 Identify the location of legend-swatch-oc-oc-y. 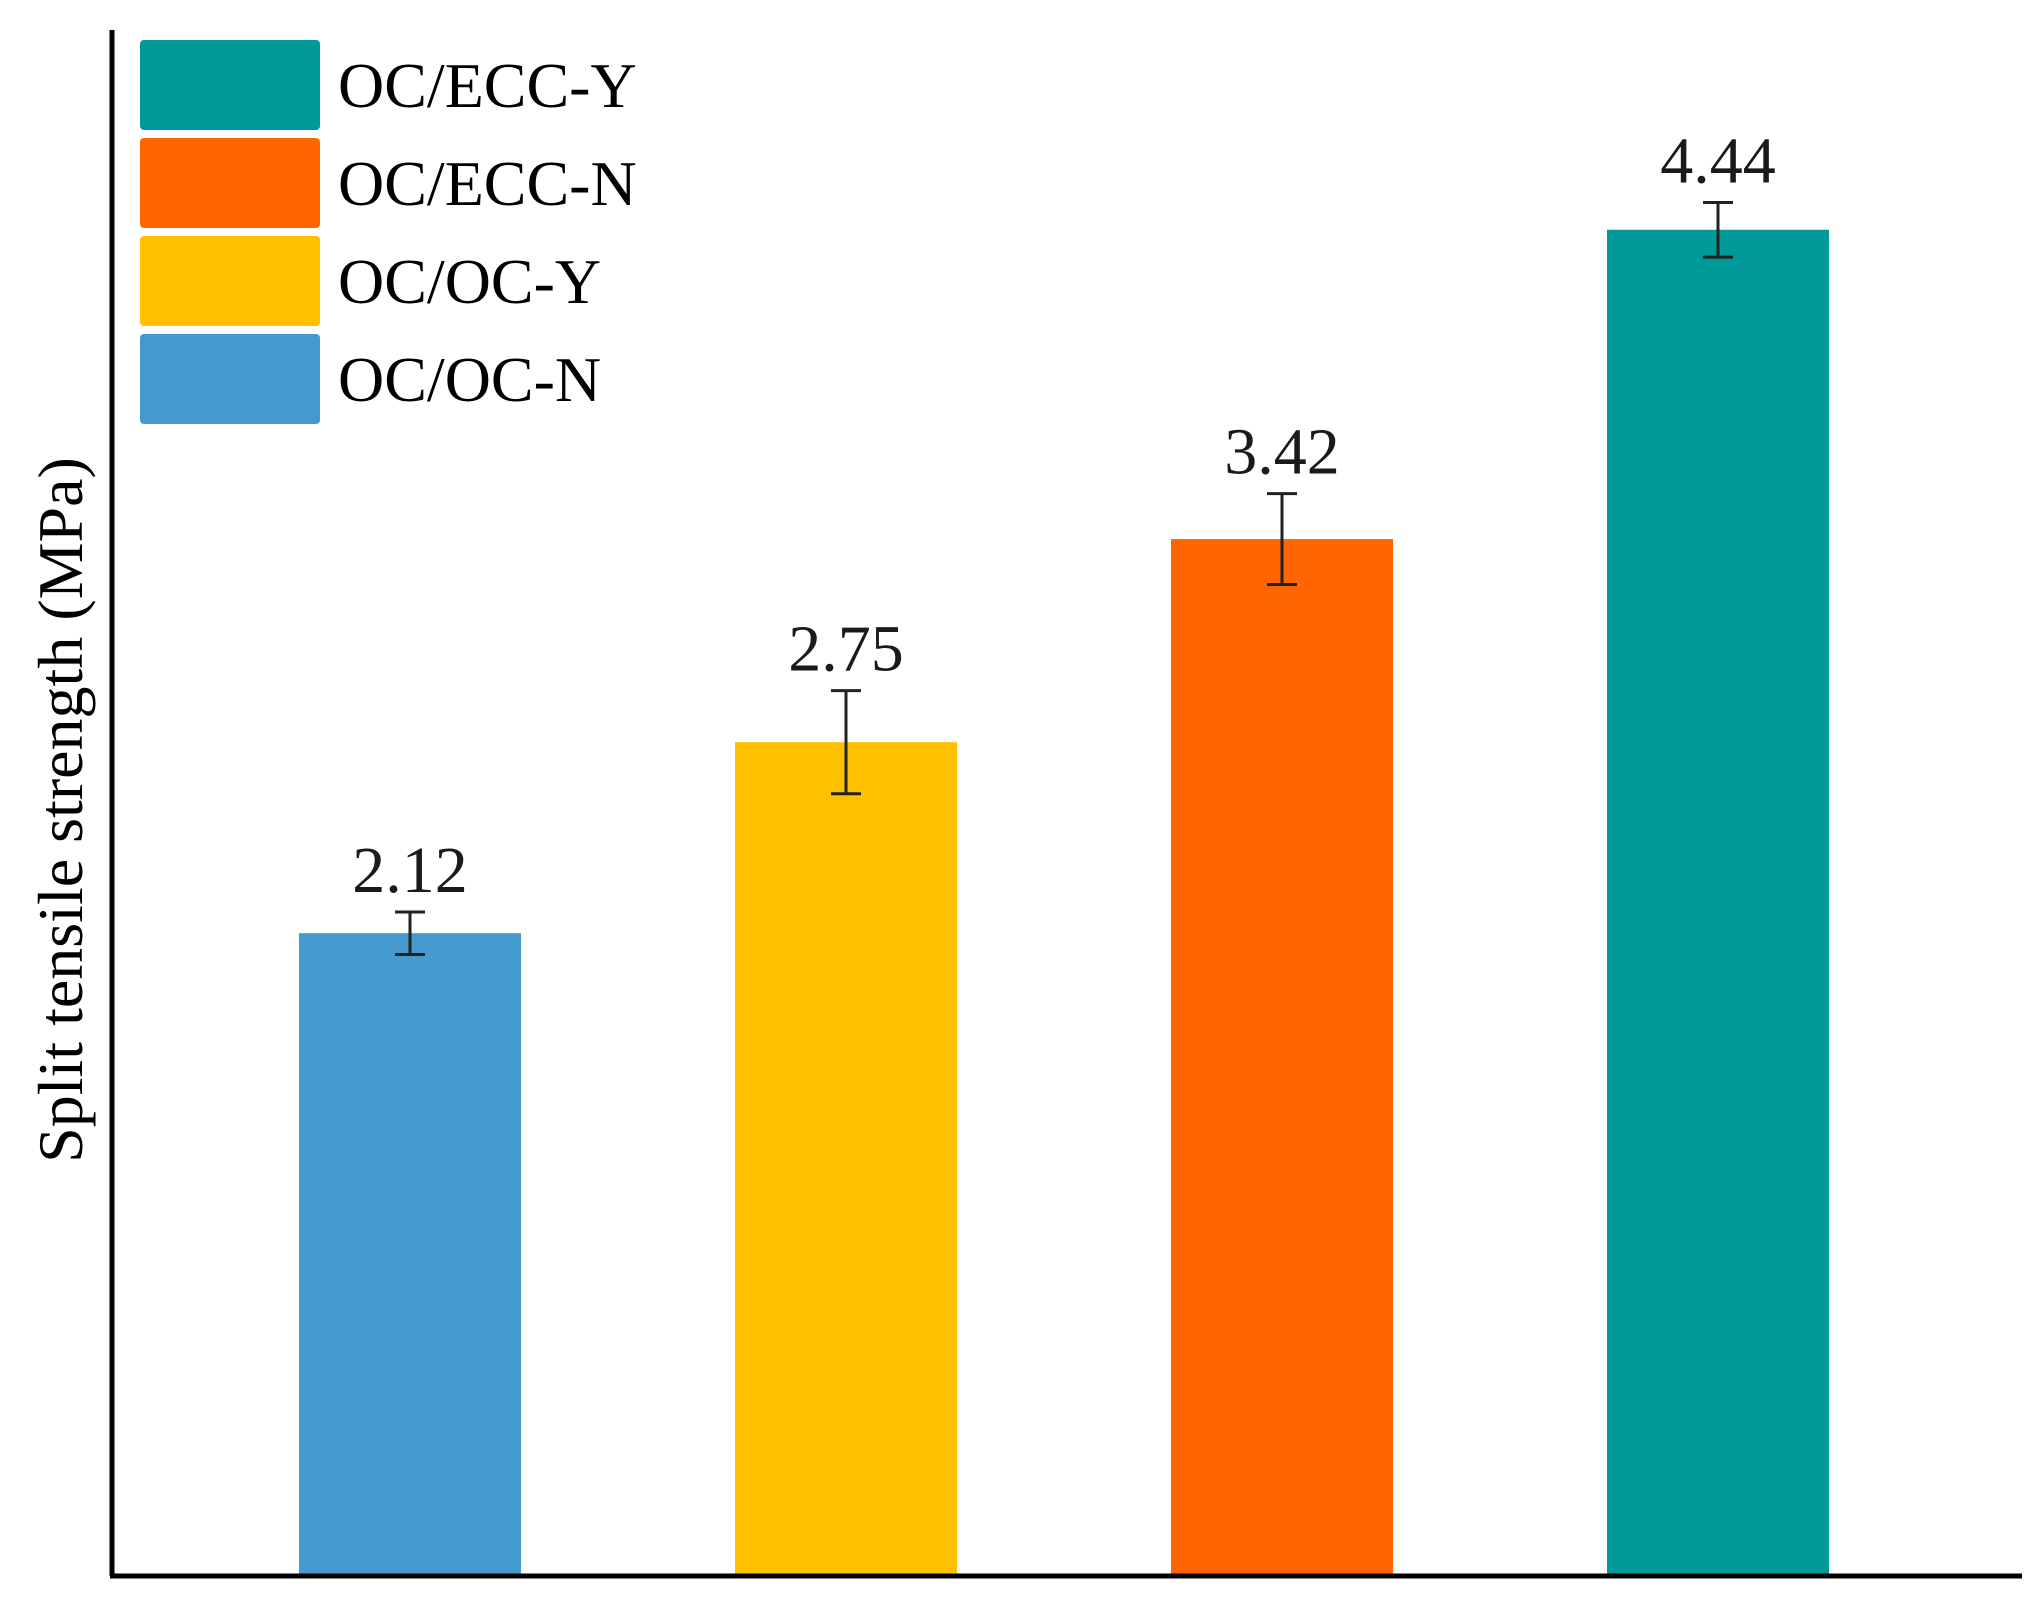
(230, 281).